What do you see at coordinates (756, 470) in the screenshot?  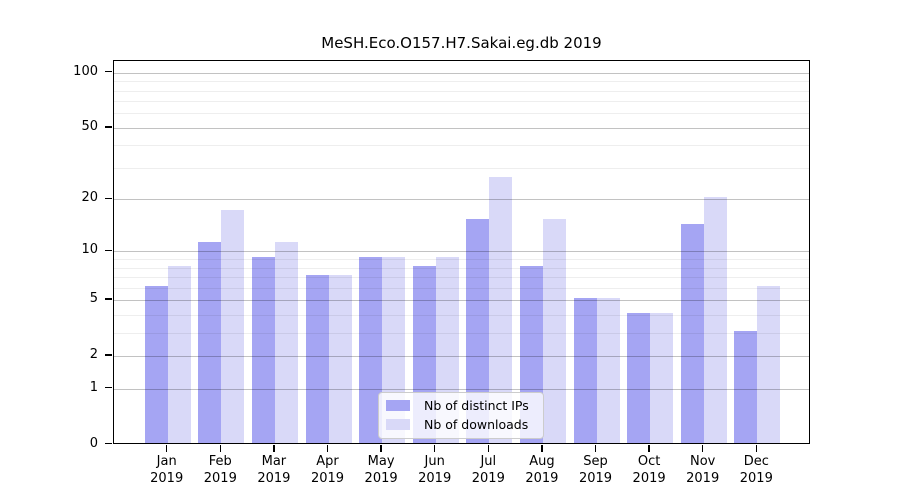 I see `x-tick-label: Dec 2019` at bounding box center [756, 470].